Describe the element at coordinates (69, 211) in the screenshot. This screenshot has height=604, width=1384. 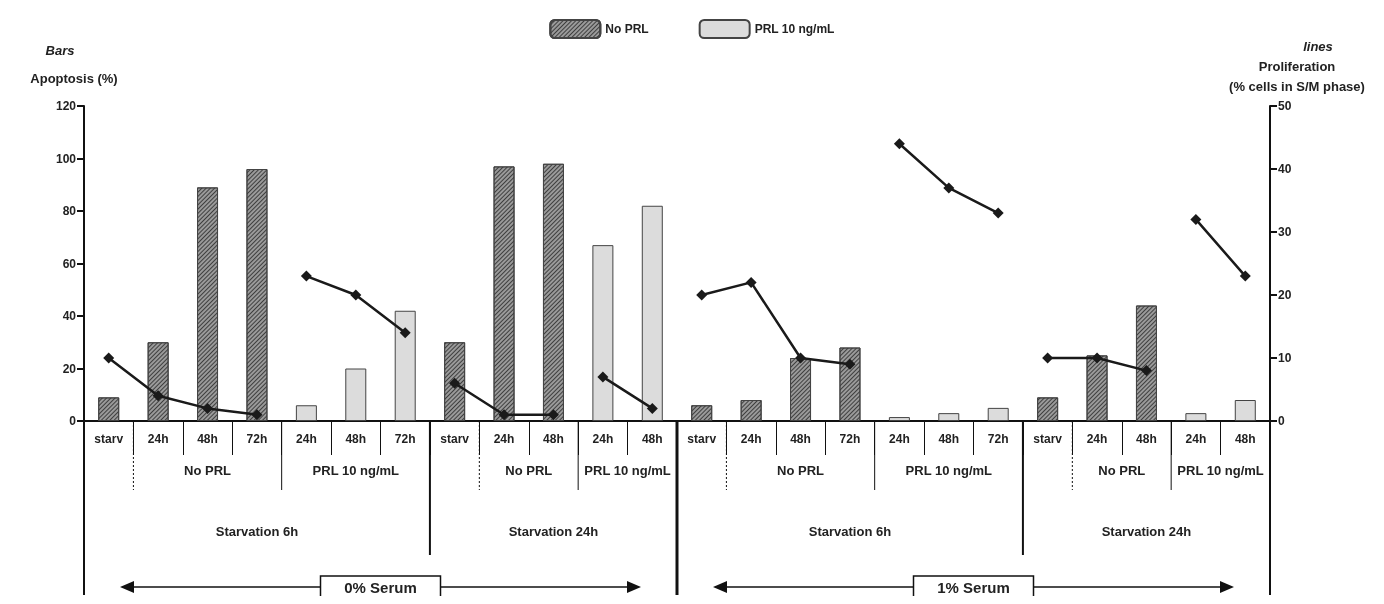
I see `y-tick-label: 80` at that location.